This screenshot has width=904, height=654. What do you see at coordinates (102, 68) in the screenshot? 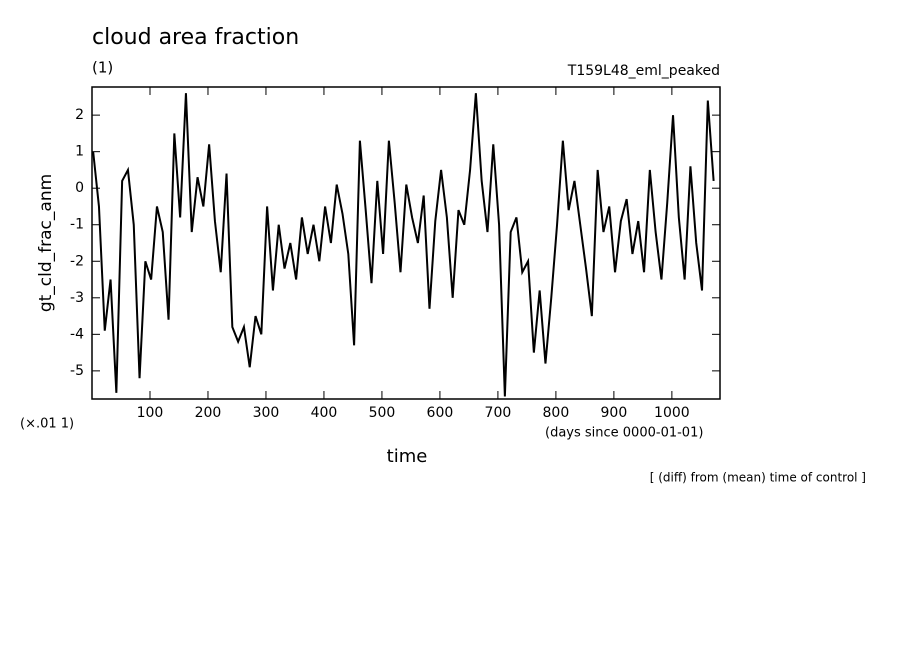
I see `subtitle: (1)` at bounding box center [102, 68].